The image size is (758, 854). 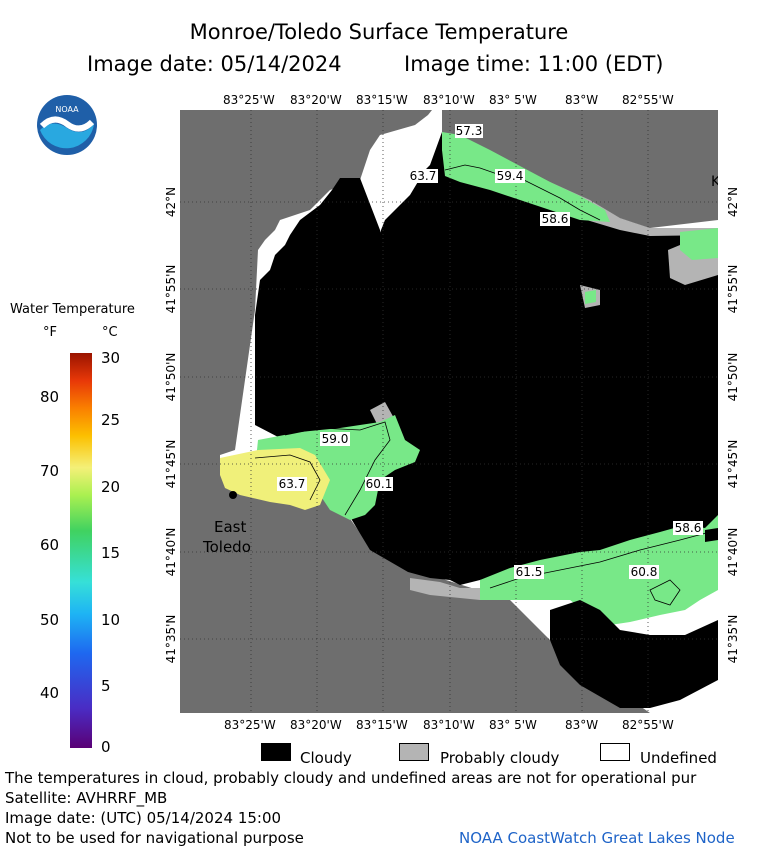 I want to click on place-label-east: East, so click(x=230, y=527).